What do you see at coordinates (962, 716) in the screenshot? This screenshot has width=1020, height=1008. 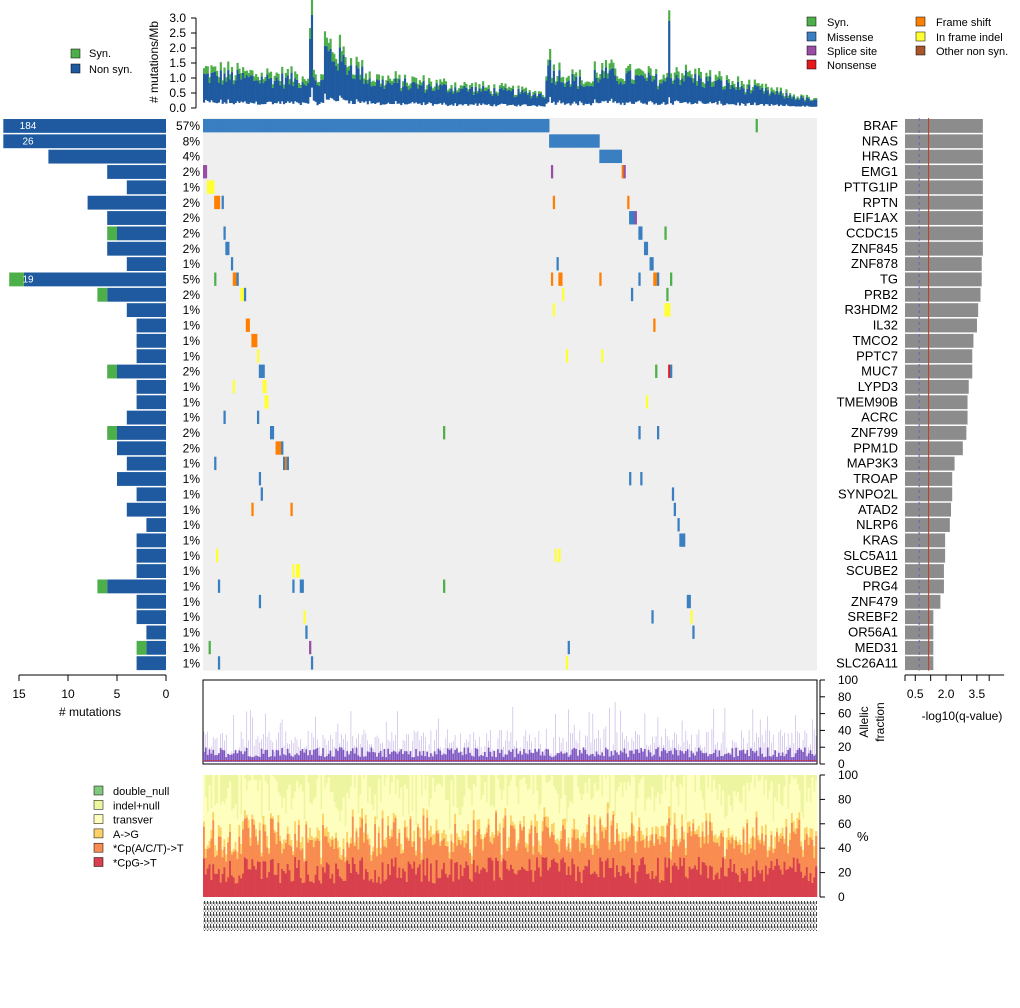 I see `qvalue-axis-label: -log10(q-value)` at bounding box center [962, 716].